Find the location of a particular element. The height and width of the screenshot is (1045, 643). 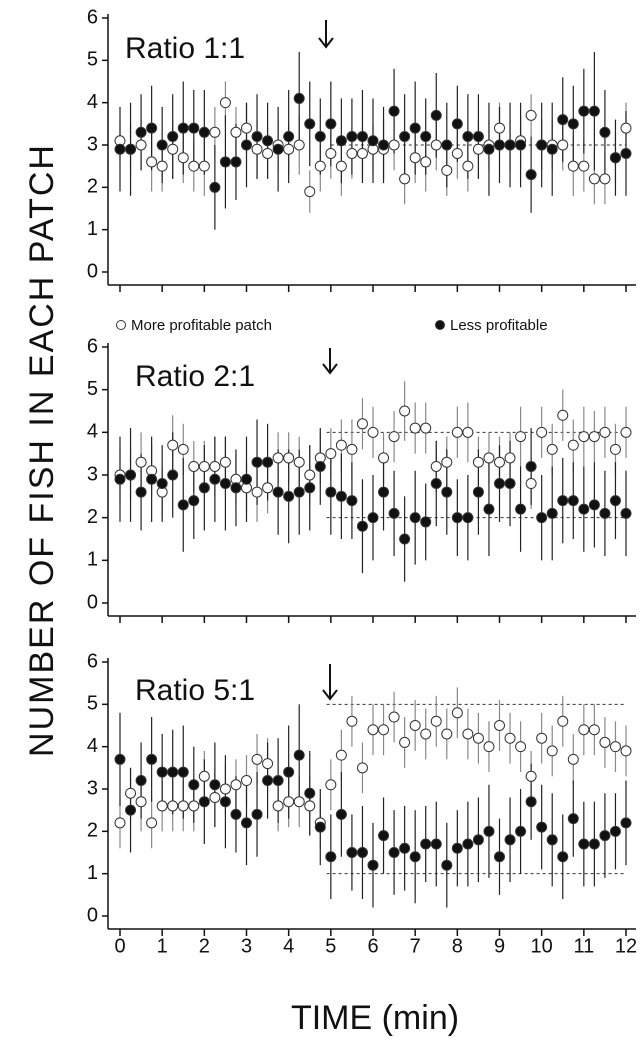

x-axis-label: TIME (min) is located at coordinates (375, 1018).